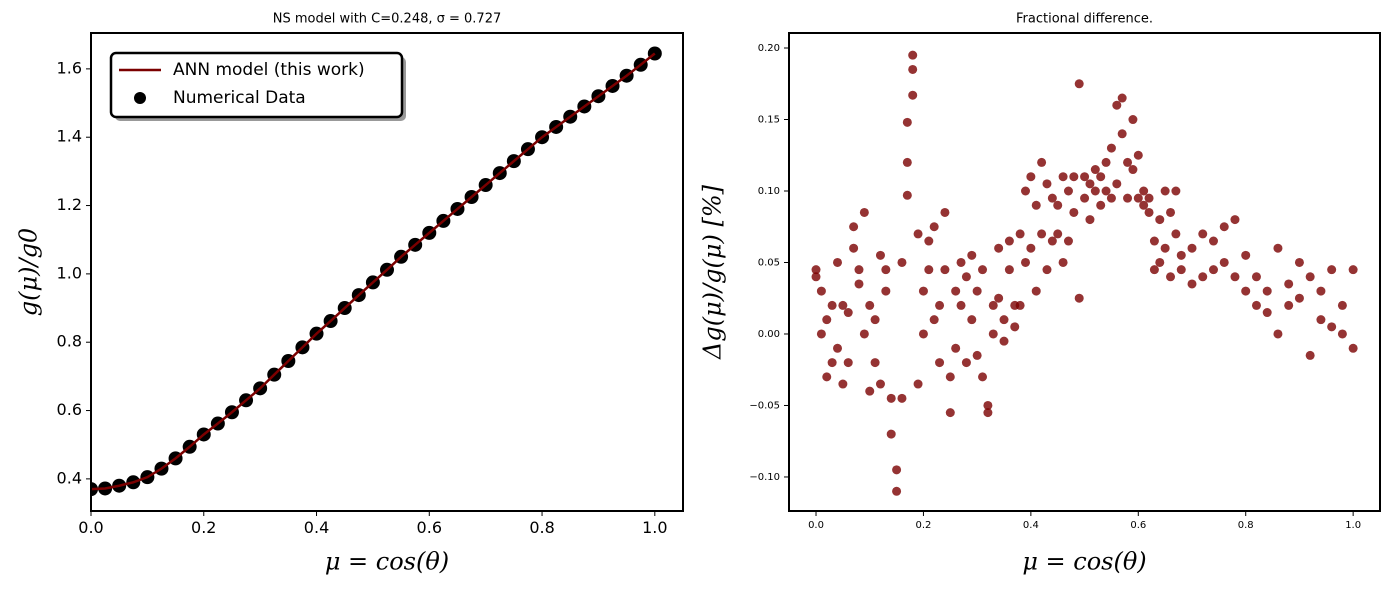  Describe the element at coordinates (769, 334) in the screenshot. I see `y-tick-label: 0.00` at that location.